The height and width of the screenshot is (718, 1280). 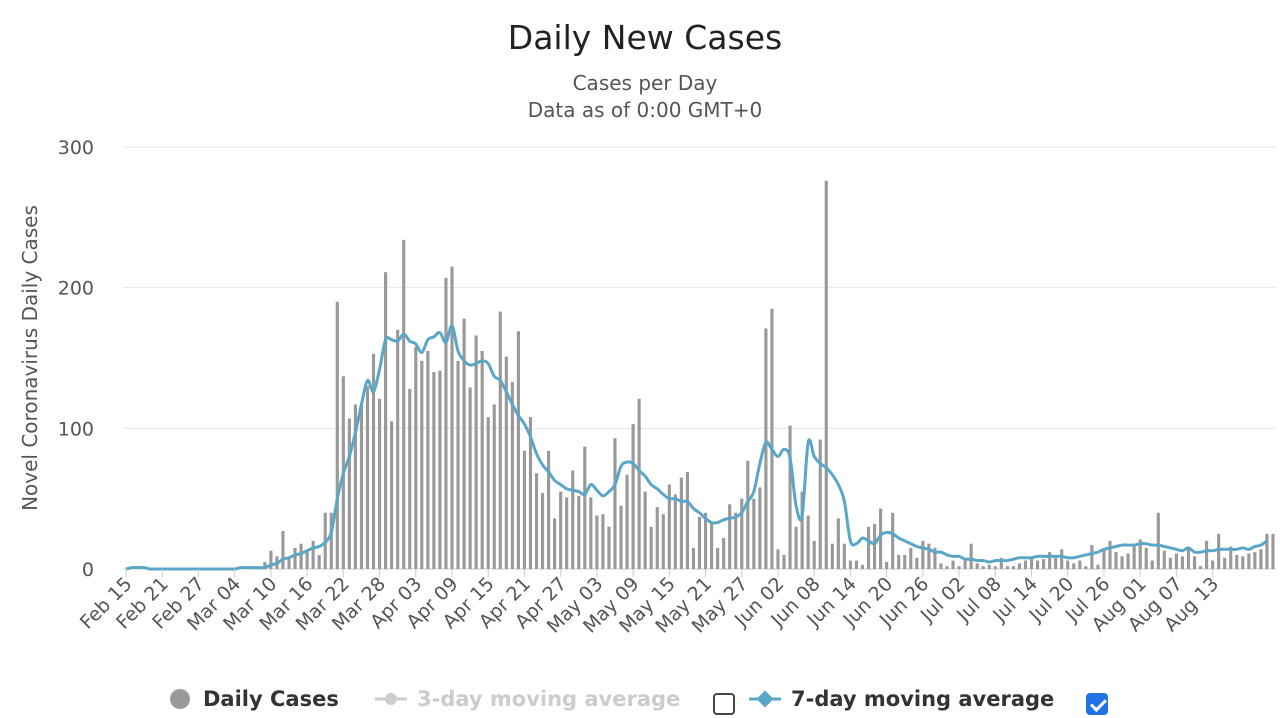 I want to click on legend-item-daily-cases: Daily Cases, so click(x=254, y=699).